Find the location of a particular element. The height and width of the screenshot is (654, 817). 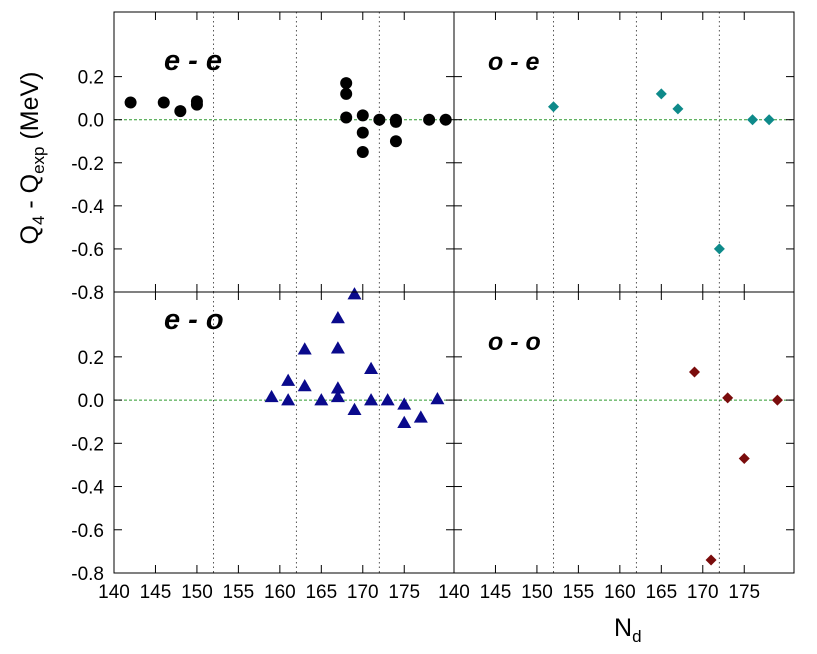

panel-label-ee: e - e is located at coordinates (193, 61).